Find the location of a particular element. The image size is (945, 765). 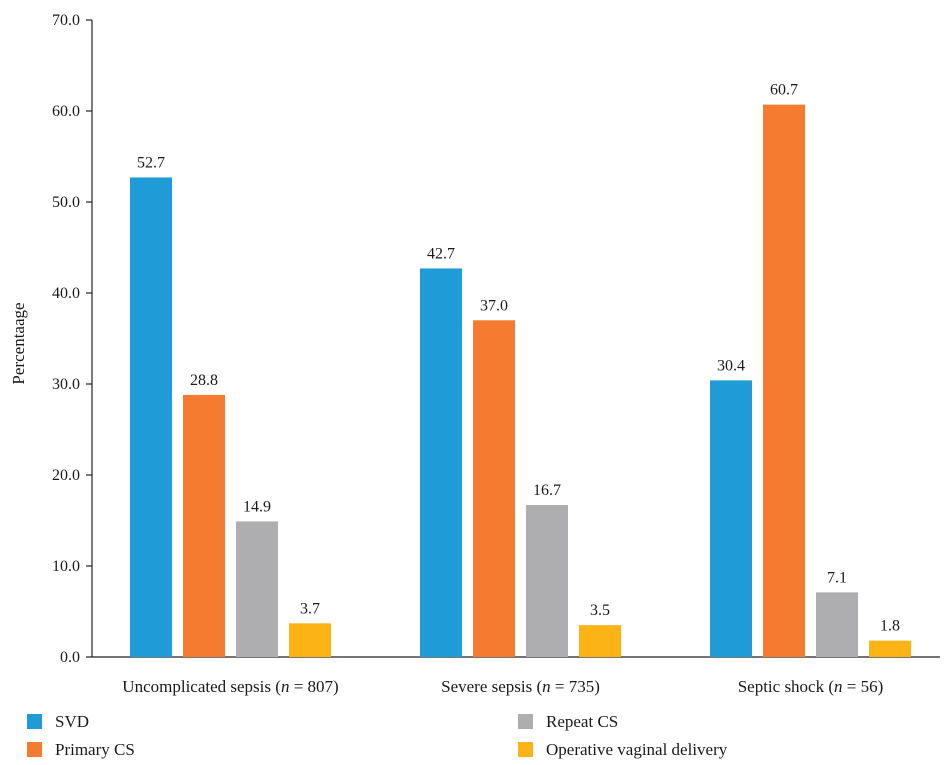

legend-label: Primary CS is located at coordinates (95, 749).